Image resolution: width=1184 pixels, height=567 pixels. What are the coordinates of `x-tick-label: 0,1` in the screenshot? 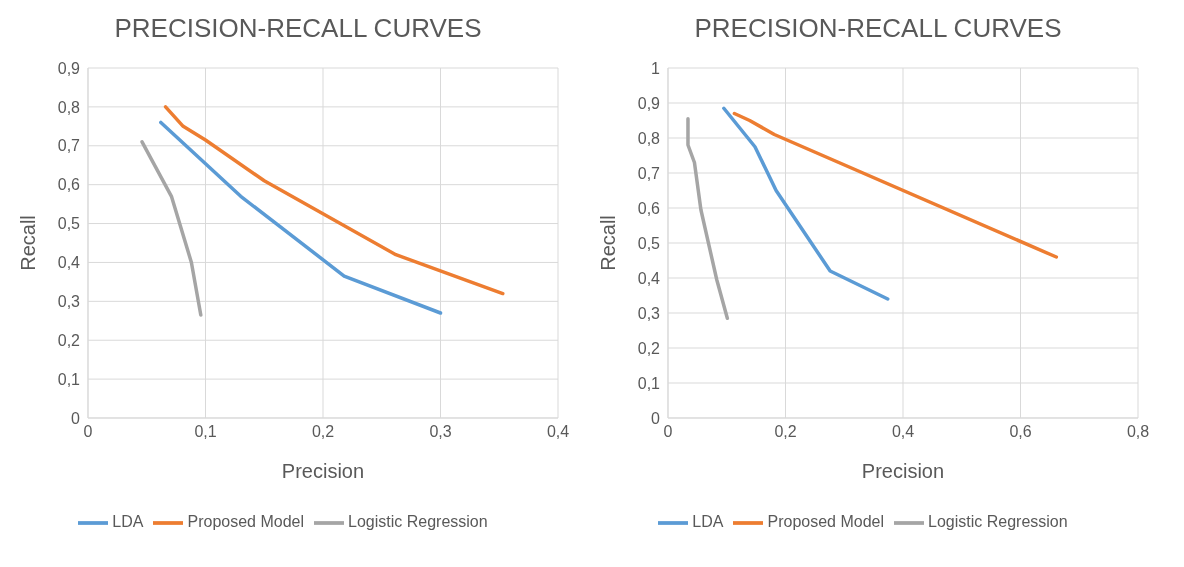 It's located at (205, 432).